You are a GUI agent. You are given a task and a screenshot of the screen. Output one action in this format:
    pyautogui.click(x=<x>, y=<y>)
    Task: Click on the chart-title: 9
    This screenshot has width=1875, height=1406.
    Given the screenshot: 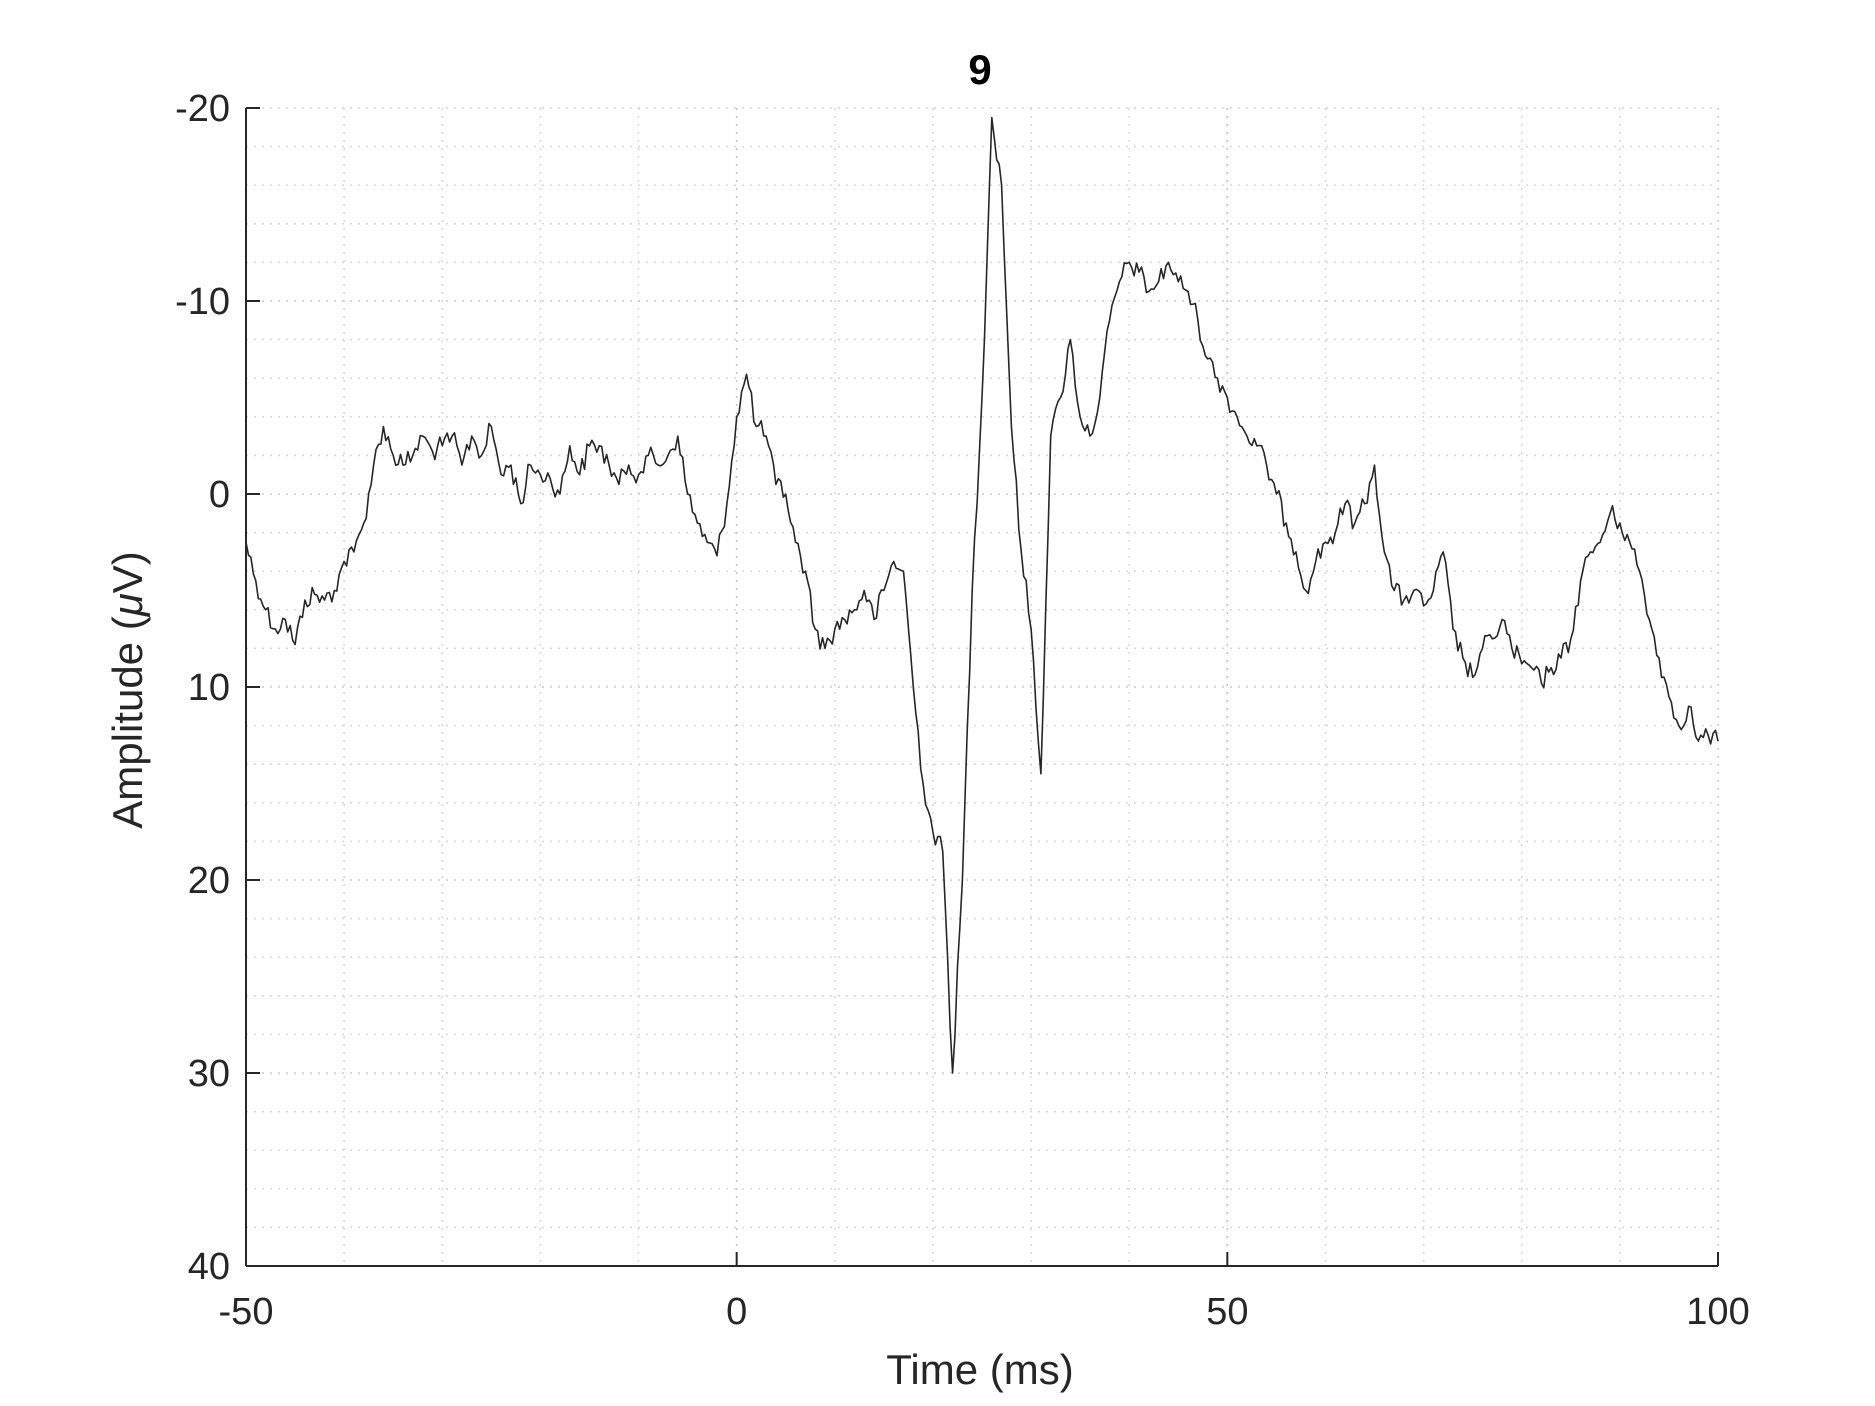 What is the action you would take?
    pyautogui.click(x=979, y=69)
    